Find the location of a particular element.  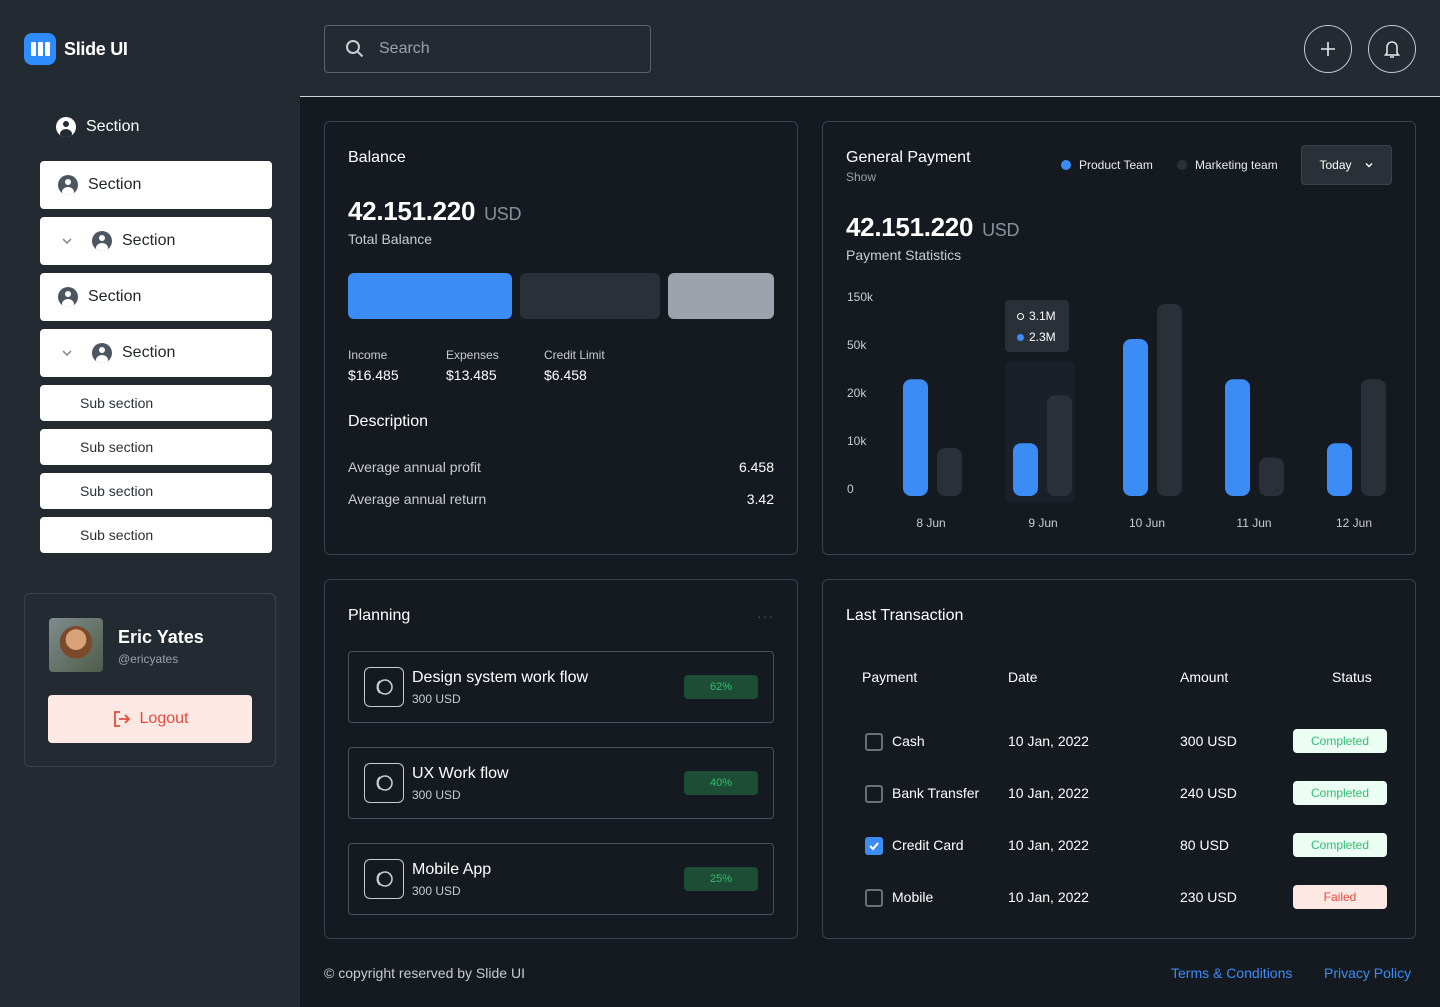

y-tick-label: 150k is located at coordinates (860, 297).